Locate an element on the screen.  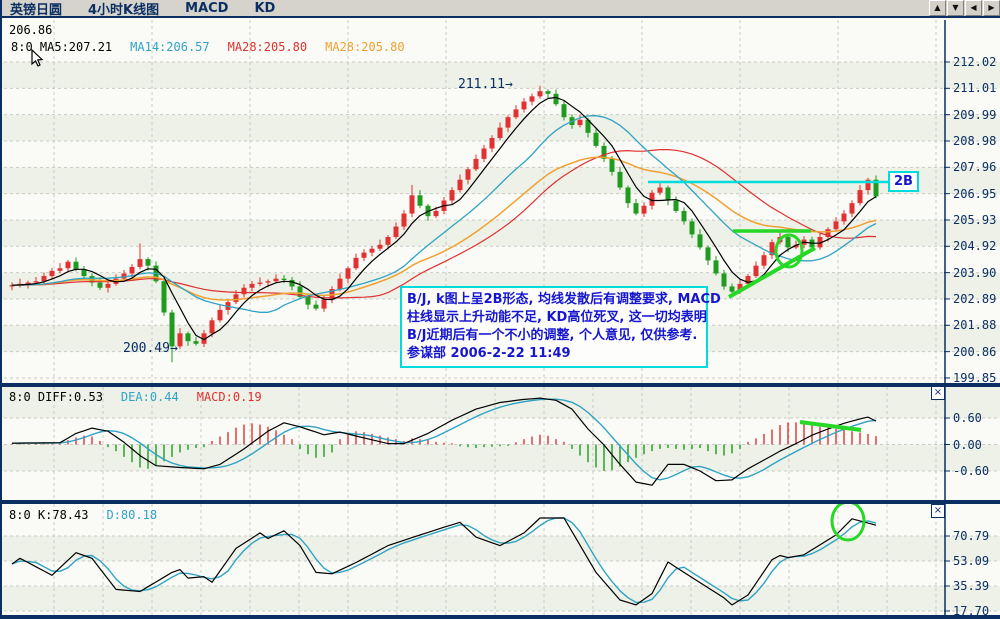
close-icon: × is located at coordinates (938, 392).